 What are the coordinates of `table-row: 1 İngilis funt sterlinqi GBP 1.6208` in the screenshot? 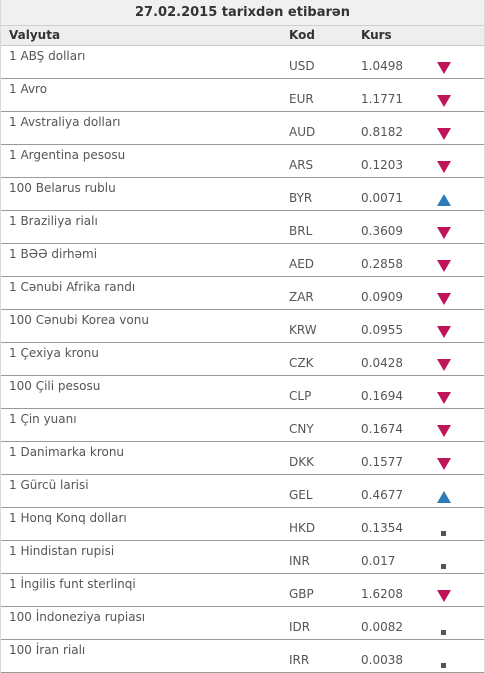 It's located at (242, 590).